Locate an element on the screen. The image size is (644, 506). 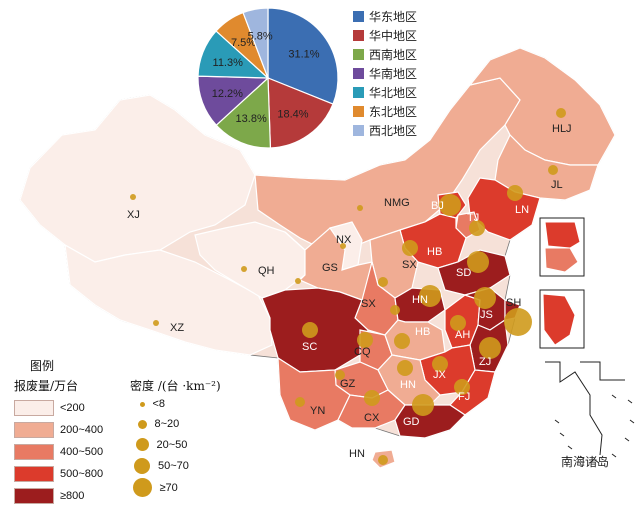
province-label-jl: JL is located at coordinates (557, 185).